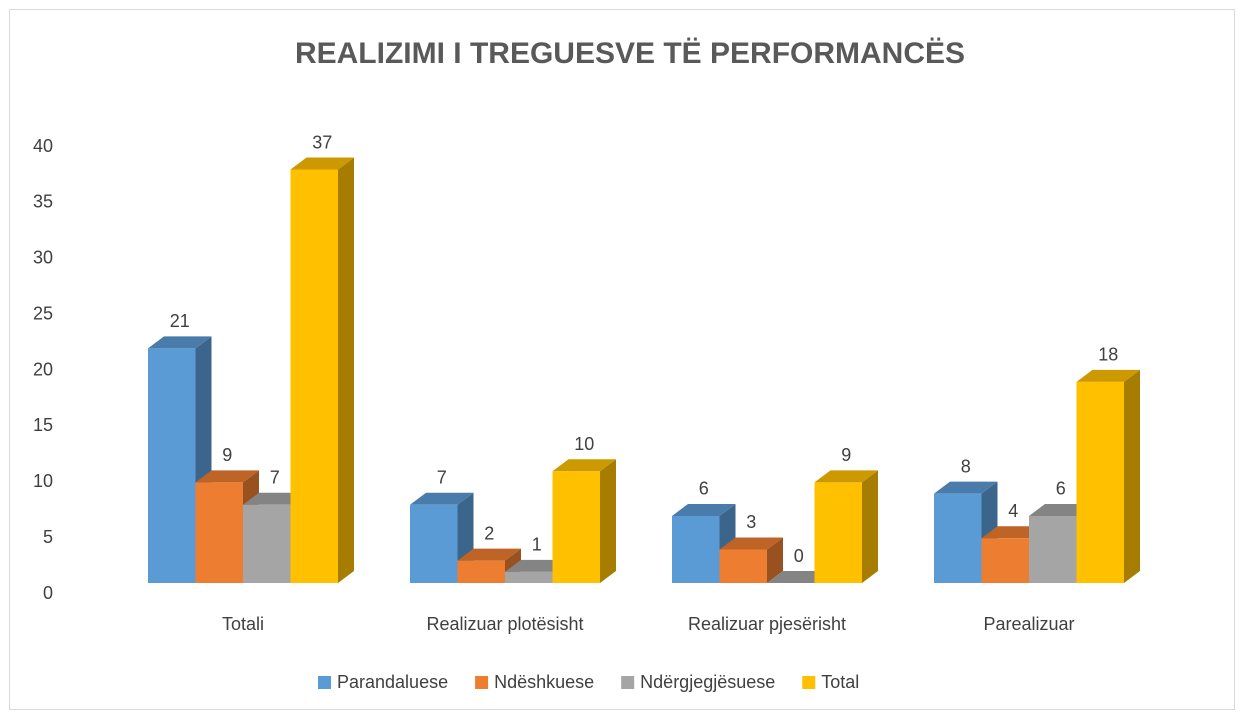 This screenshot has width=1244, height=713. I want to click on data-label: 37, so click(322, 142).